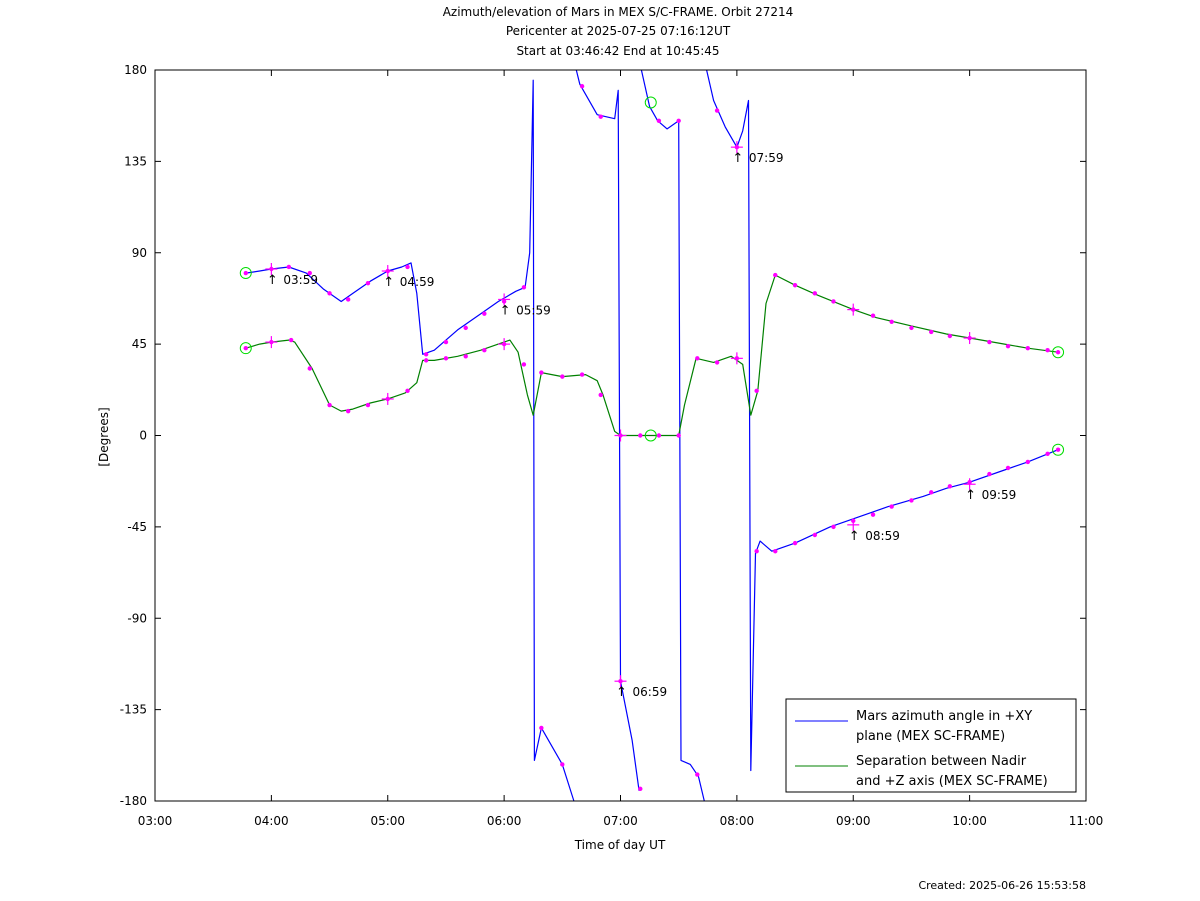 The image size is (1200, 901). I want to click on hour-marker-label: 06:59, so click(650, 692).